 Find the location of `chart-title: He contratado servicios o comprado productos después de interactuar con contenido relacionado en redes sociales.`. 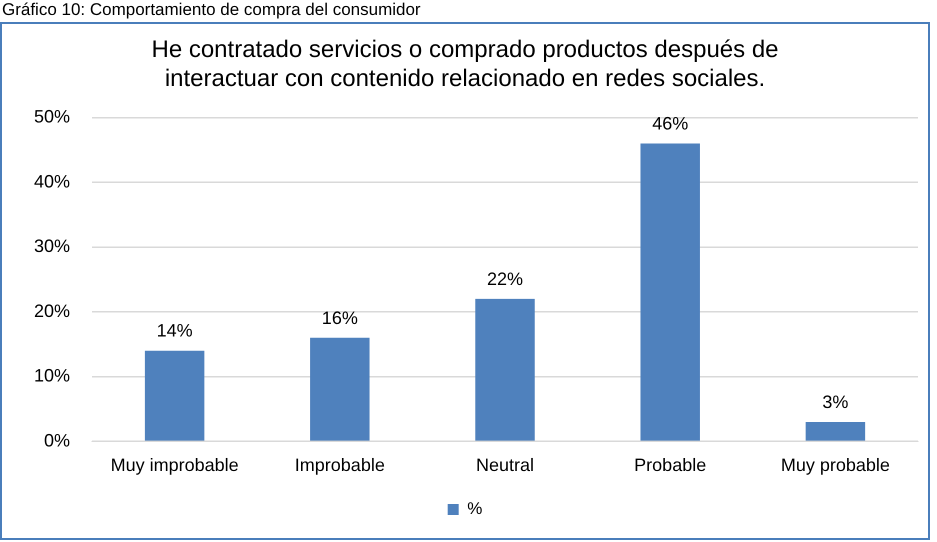

chart-title: He contratado servicios o comprado productos después de interactuar con contenido relacionado en redes sociales. is located at coordinates (465, 64).